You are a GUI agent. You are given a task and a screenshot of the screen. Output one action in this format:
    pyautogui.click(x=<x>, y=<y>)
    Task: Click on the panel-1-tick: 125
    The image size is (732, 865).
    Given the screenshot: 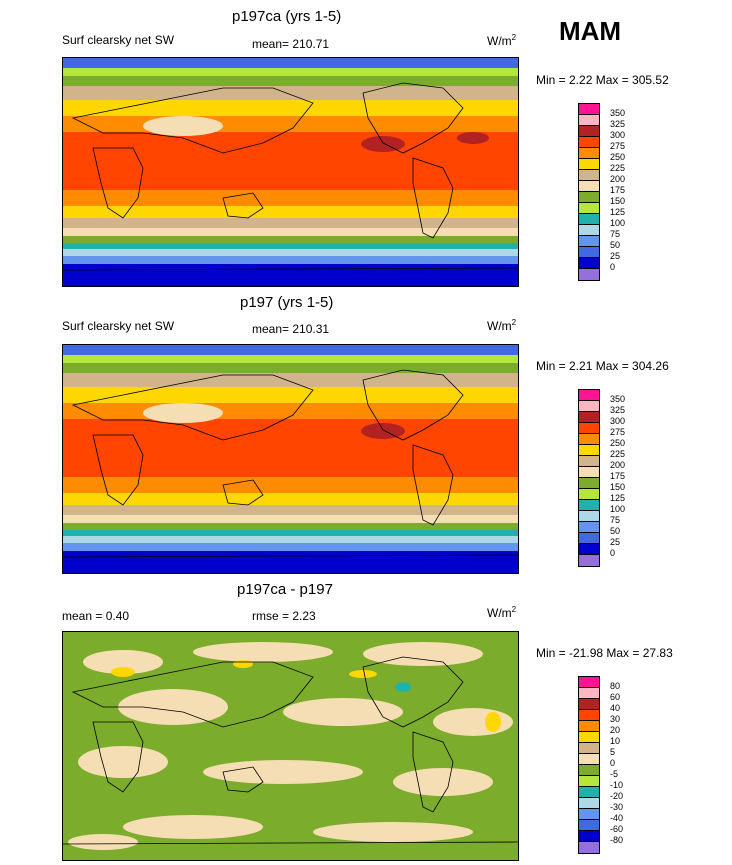 What is the action you would take?
    pyautogui.click(x=618, y=212)
    